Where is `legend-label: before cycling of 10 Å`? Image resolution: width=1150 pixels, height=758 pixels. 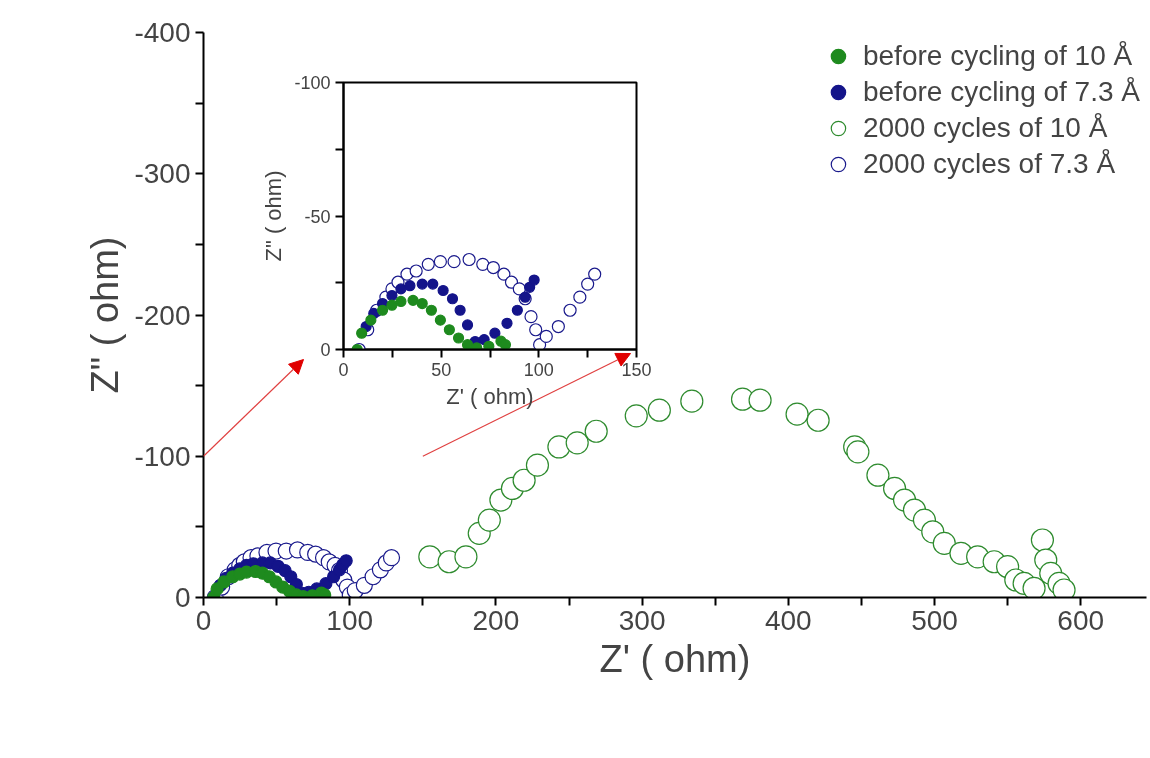
legend-label: before cycling of 10 Å is located at coordinates (997, 56).